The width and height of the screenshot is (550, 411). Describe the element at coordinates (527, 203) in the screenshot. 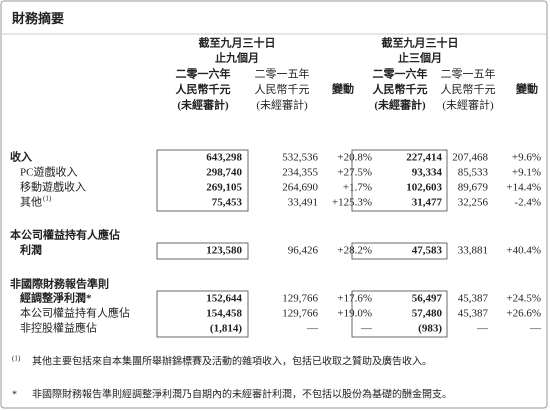

I see `cell: -2.4%` at that location.